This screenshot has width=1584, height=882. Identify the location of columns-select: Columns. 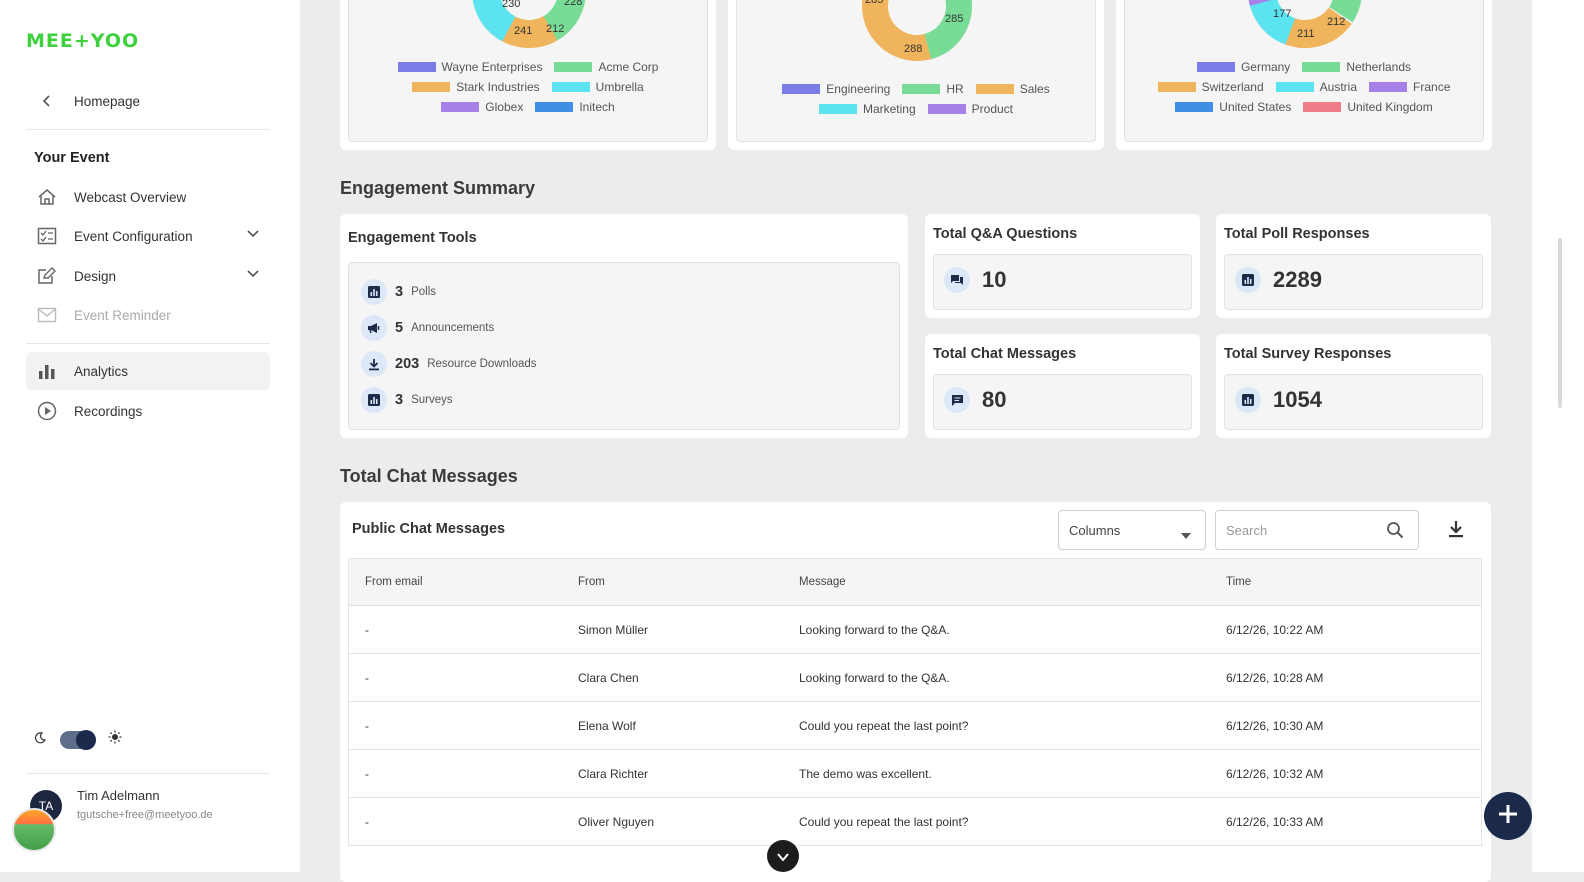
(1132, 530).